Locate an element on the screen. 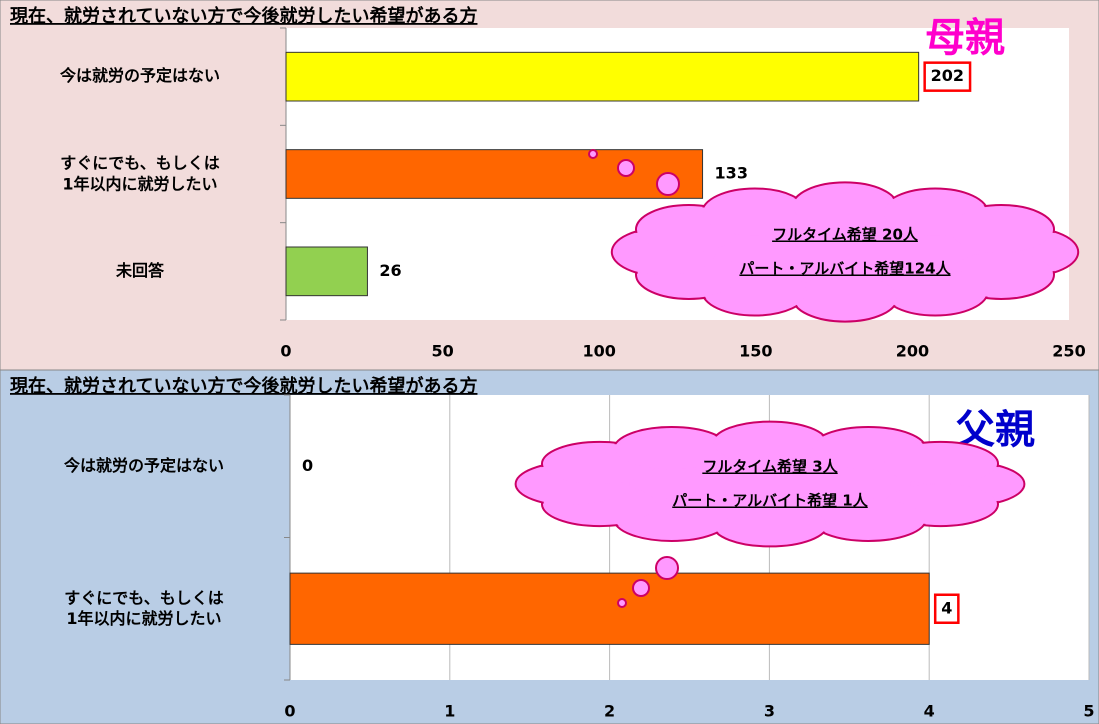  x-tick-label: 150 is located at coordinates (755, 351).